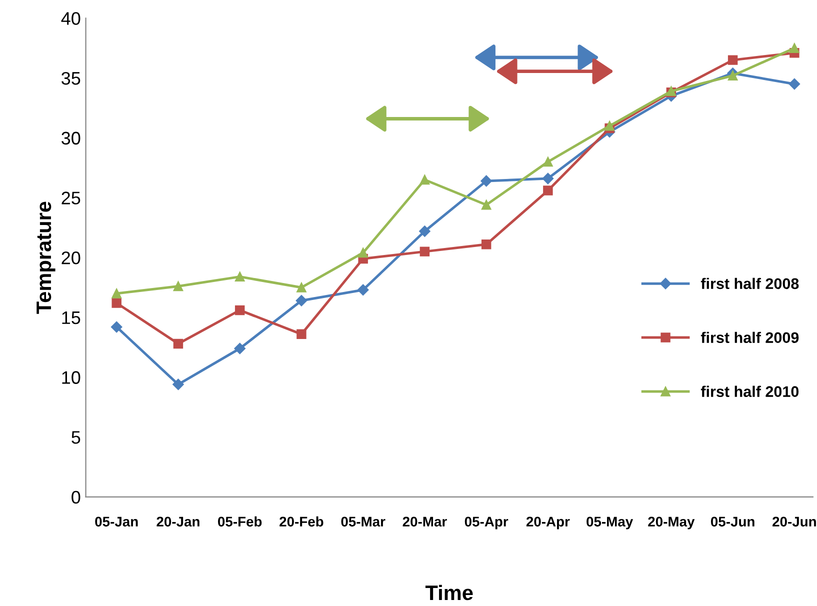 The width and height of the screenshot is (817, 606). What do you see at coordinates (178, 521) in the screenshot?
I see `x-tick-label: 20-Jan` at bounding box center [178, 521].